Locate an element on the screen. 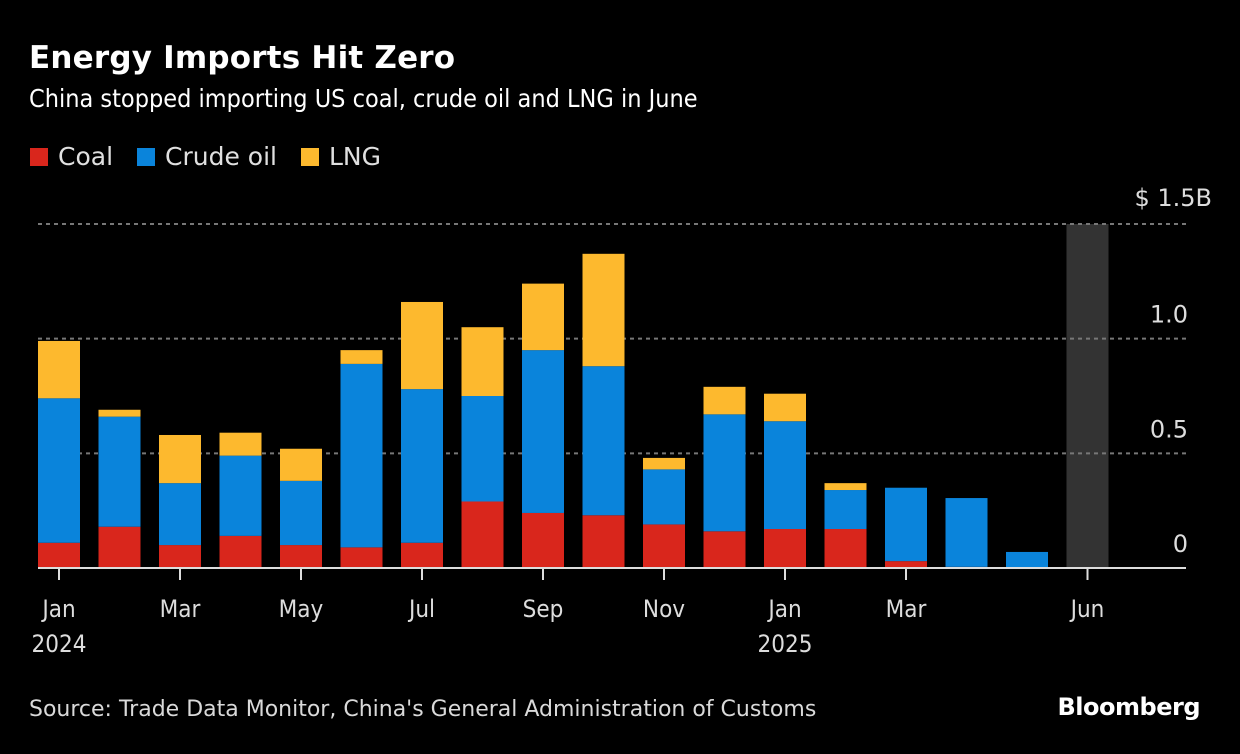 The image size is (1240, 754). bar-crude-oil-may-2025 is located at coordinates (1027, 559).